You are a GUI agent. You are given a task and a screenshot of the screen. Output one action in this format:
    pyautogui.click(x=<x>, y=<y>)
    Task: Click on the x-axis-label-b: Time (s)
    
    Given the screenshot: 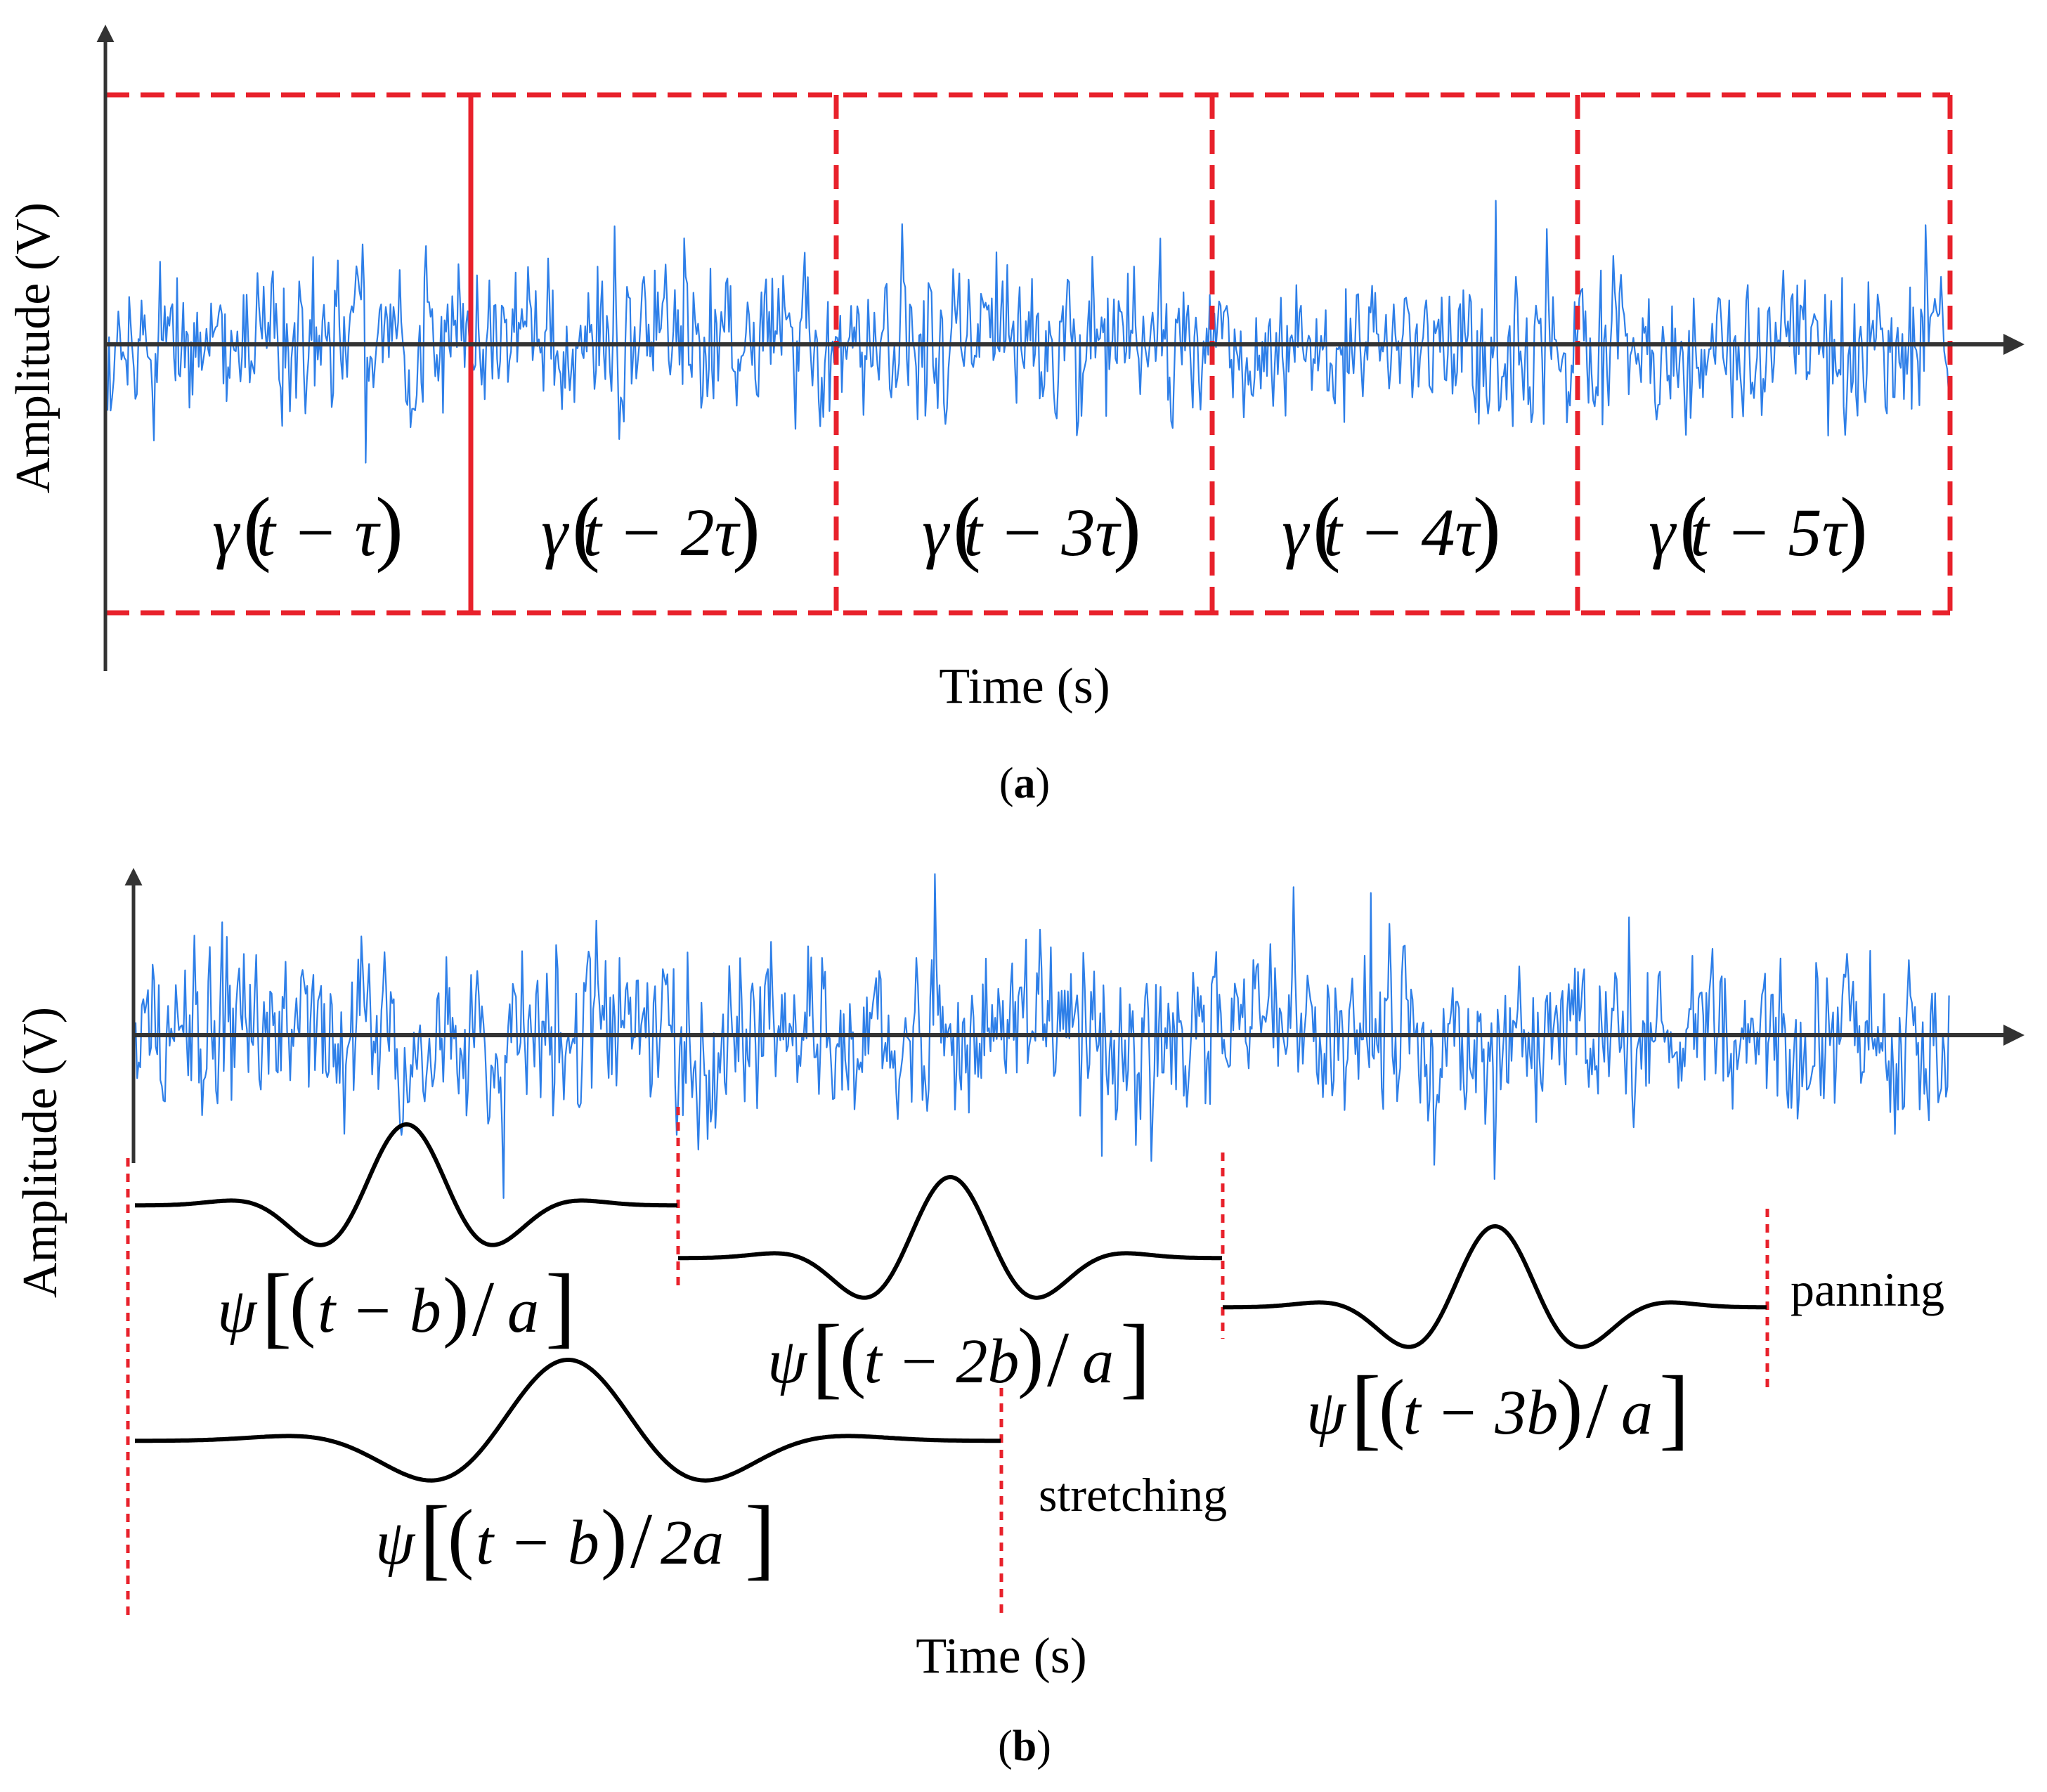 What is the action you would take?
    pyautogui.click(x=1001, y=1656)
    